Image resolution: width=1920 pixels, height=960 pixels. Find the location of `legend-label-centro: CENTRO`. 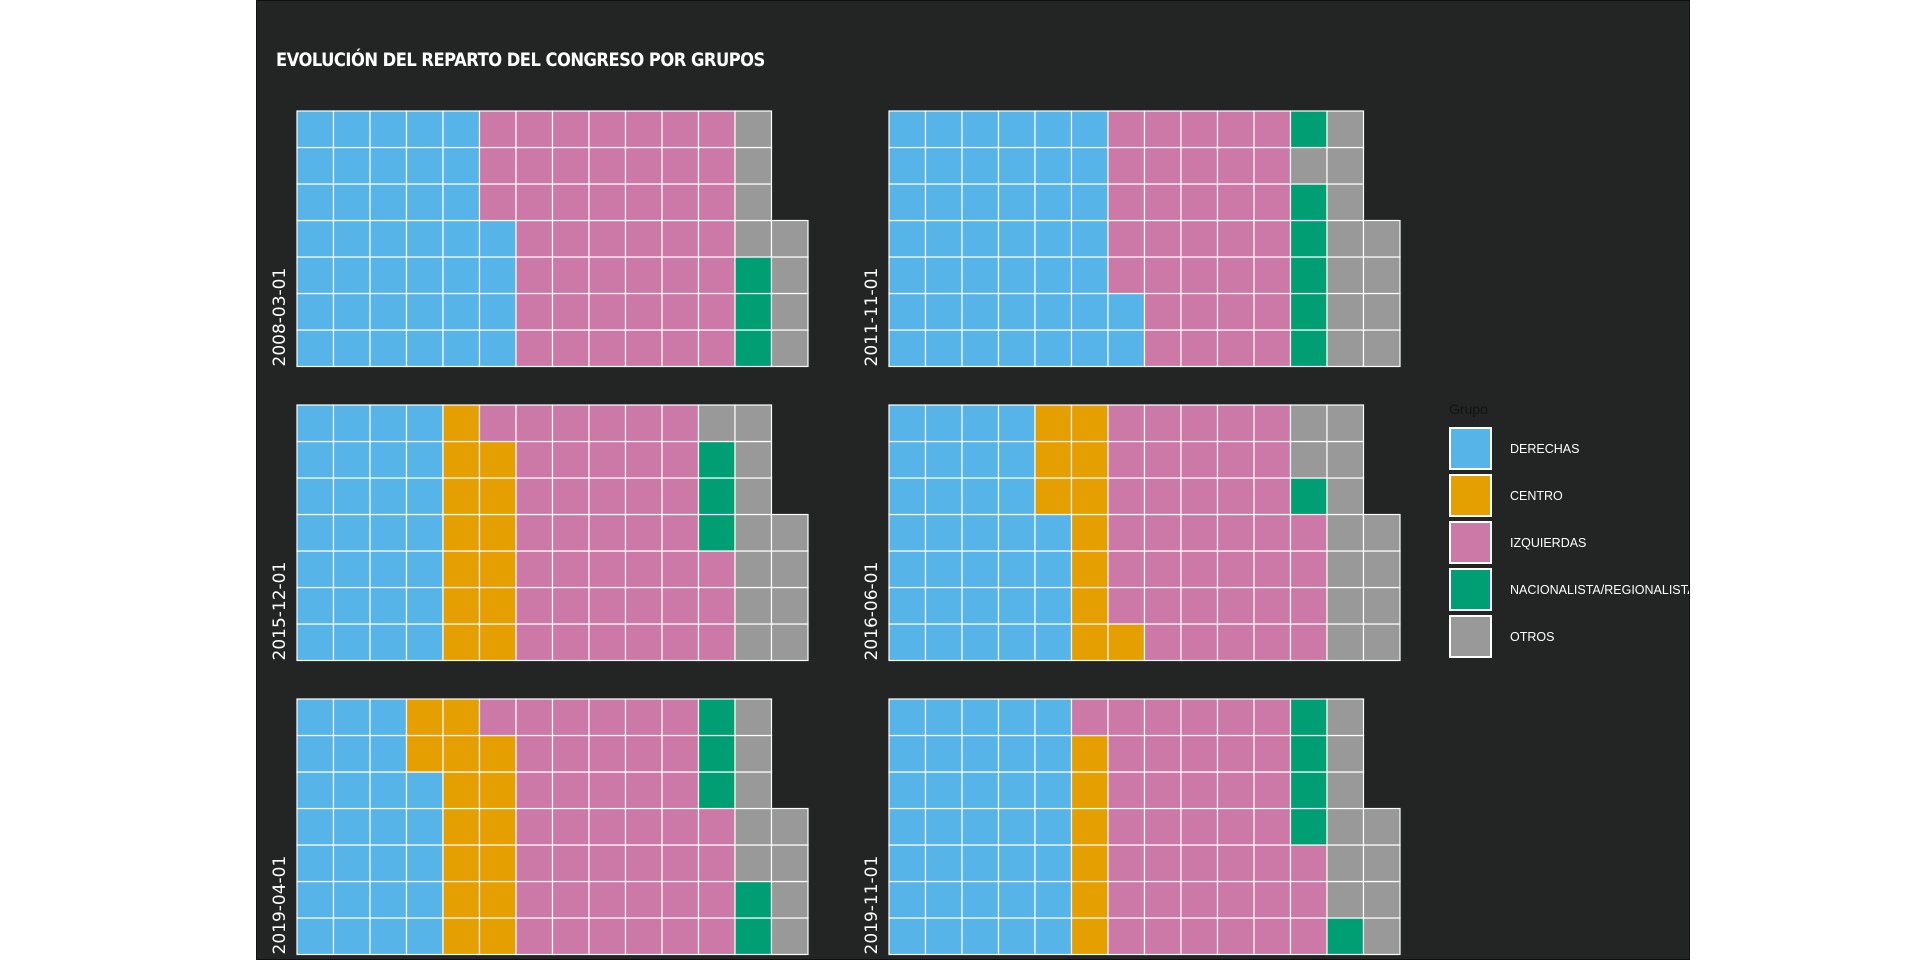

legend-label-centro: CENTRO is located at coordinates (1536, 495).